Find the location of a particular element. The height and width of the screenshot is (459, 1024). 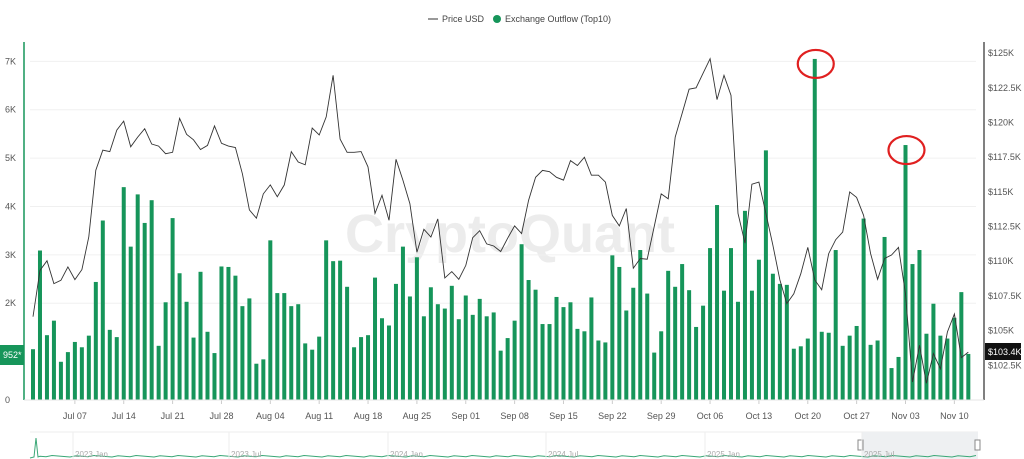

right-tick-label: $107.5K is located at coordinates (1005, 296).